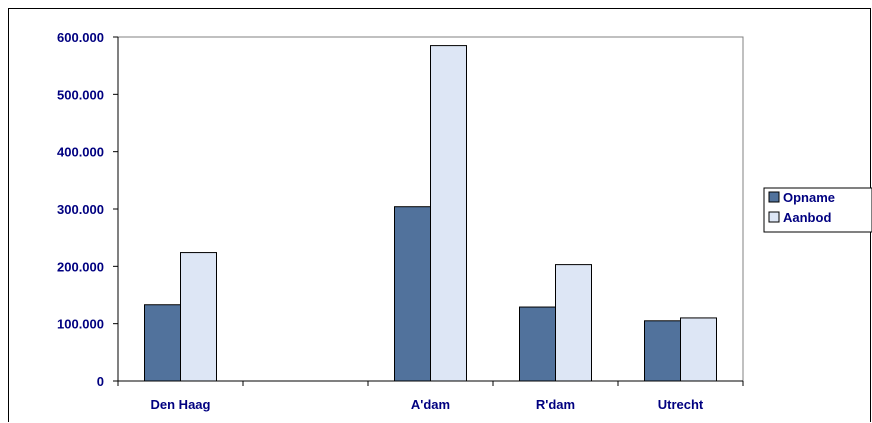 This screenshot has width=872, height=423. I want to click on bar-opname-adam, so click(412, 294).